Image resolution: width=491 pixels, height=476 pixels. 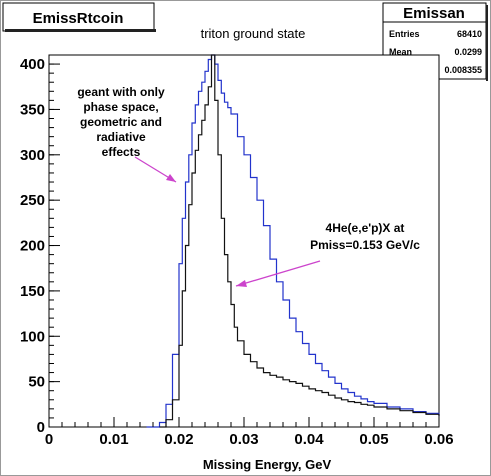 What do you see at coordinates (400, 52) in the screenshot?
I see `stats-mean-label: Mean` at bounding box center [400, 52].